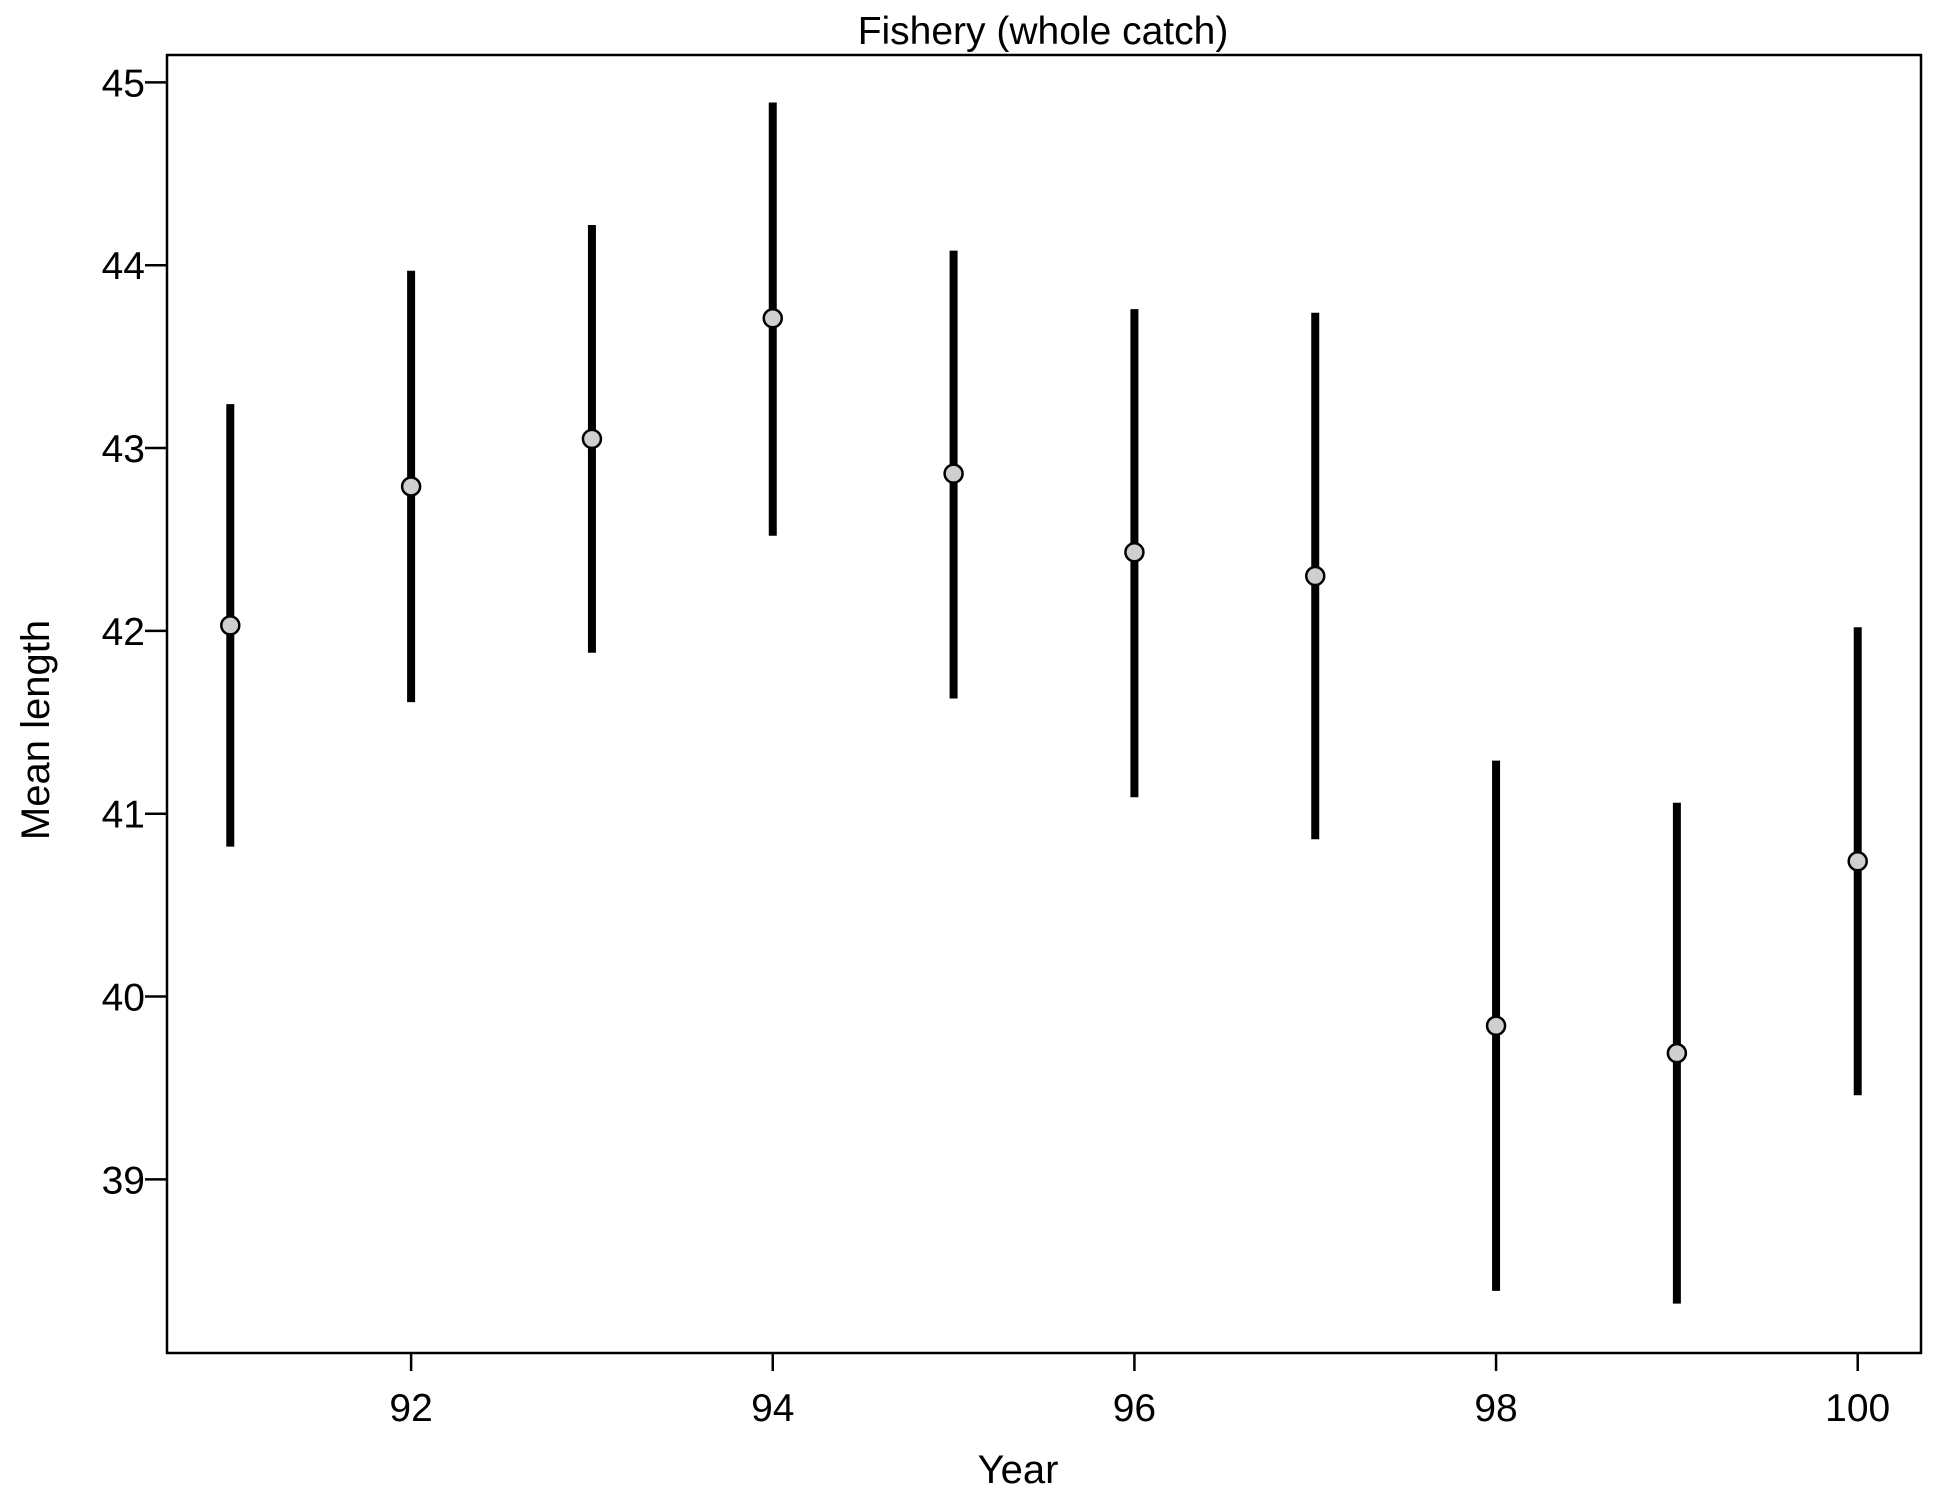 Image resolution: width=1950 pixels, height=1500 pixels. What do you see at coordinates (36, 730) in the screenshot?
I see `y-axis-label: Mean length` at bounding box center [36, 730].